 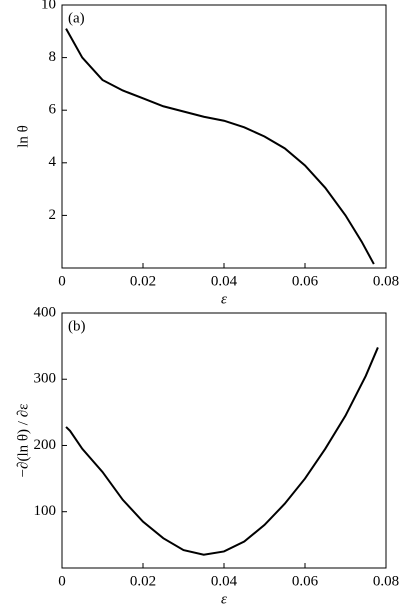 I want to click on y-tick-label: 400, so click(x=45, y=312).